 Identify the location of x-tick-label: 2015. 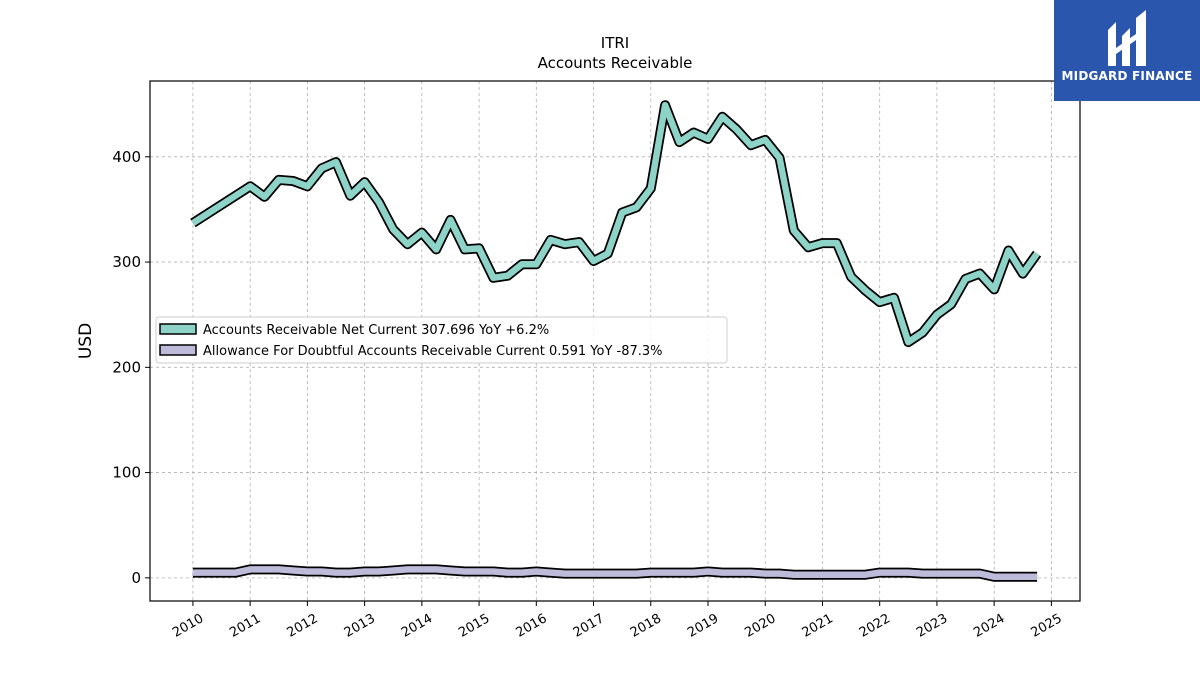
(474, 626).